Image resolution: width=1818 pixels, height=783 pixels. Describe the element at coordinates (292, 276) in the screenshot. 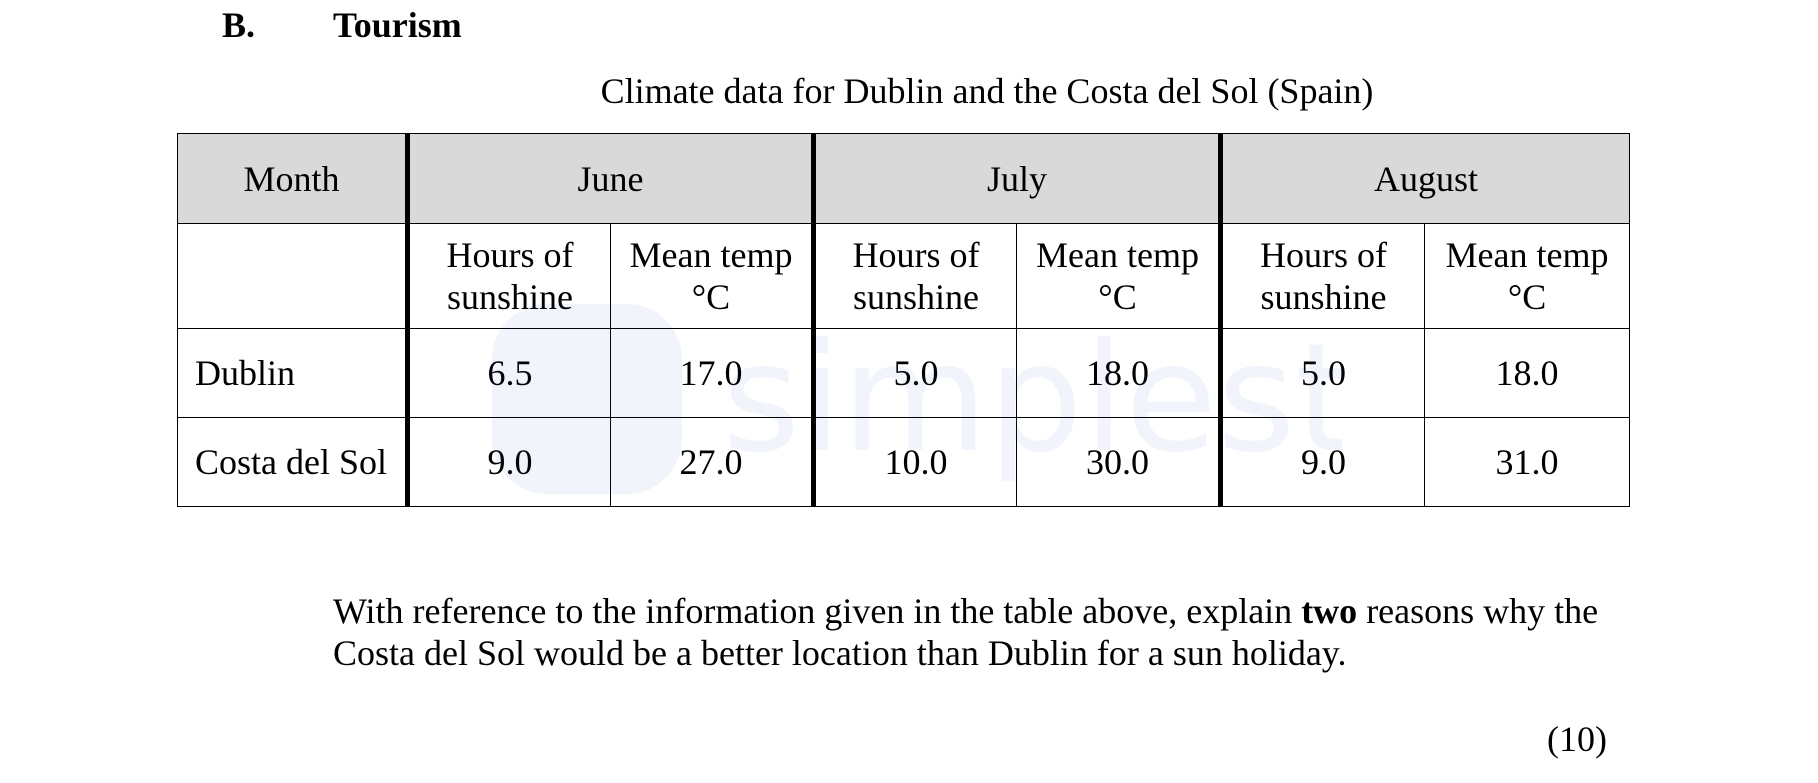

I see `empty-corner-cell` at that location.